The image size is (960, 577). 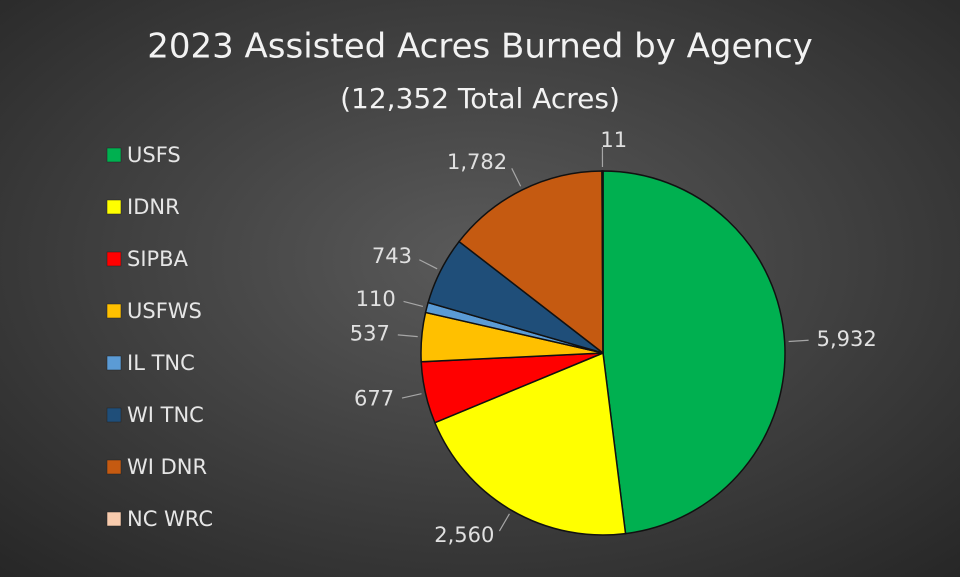 What do you see at coordinates (477, 162) in the screenshot?
I see `data-label: 1,782` at bounding box center [477, 162].